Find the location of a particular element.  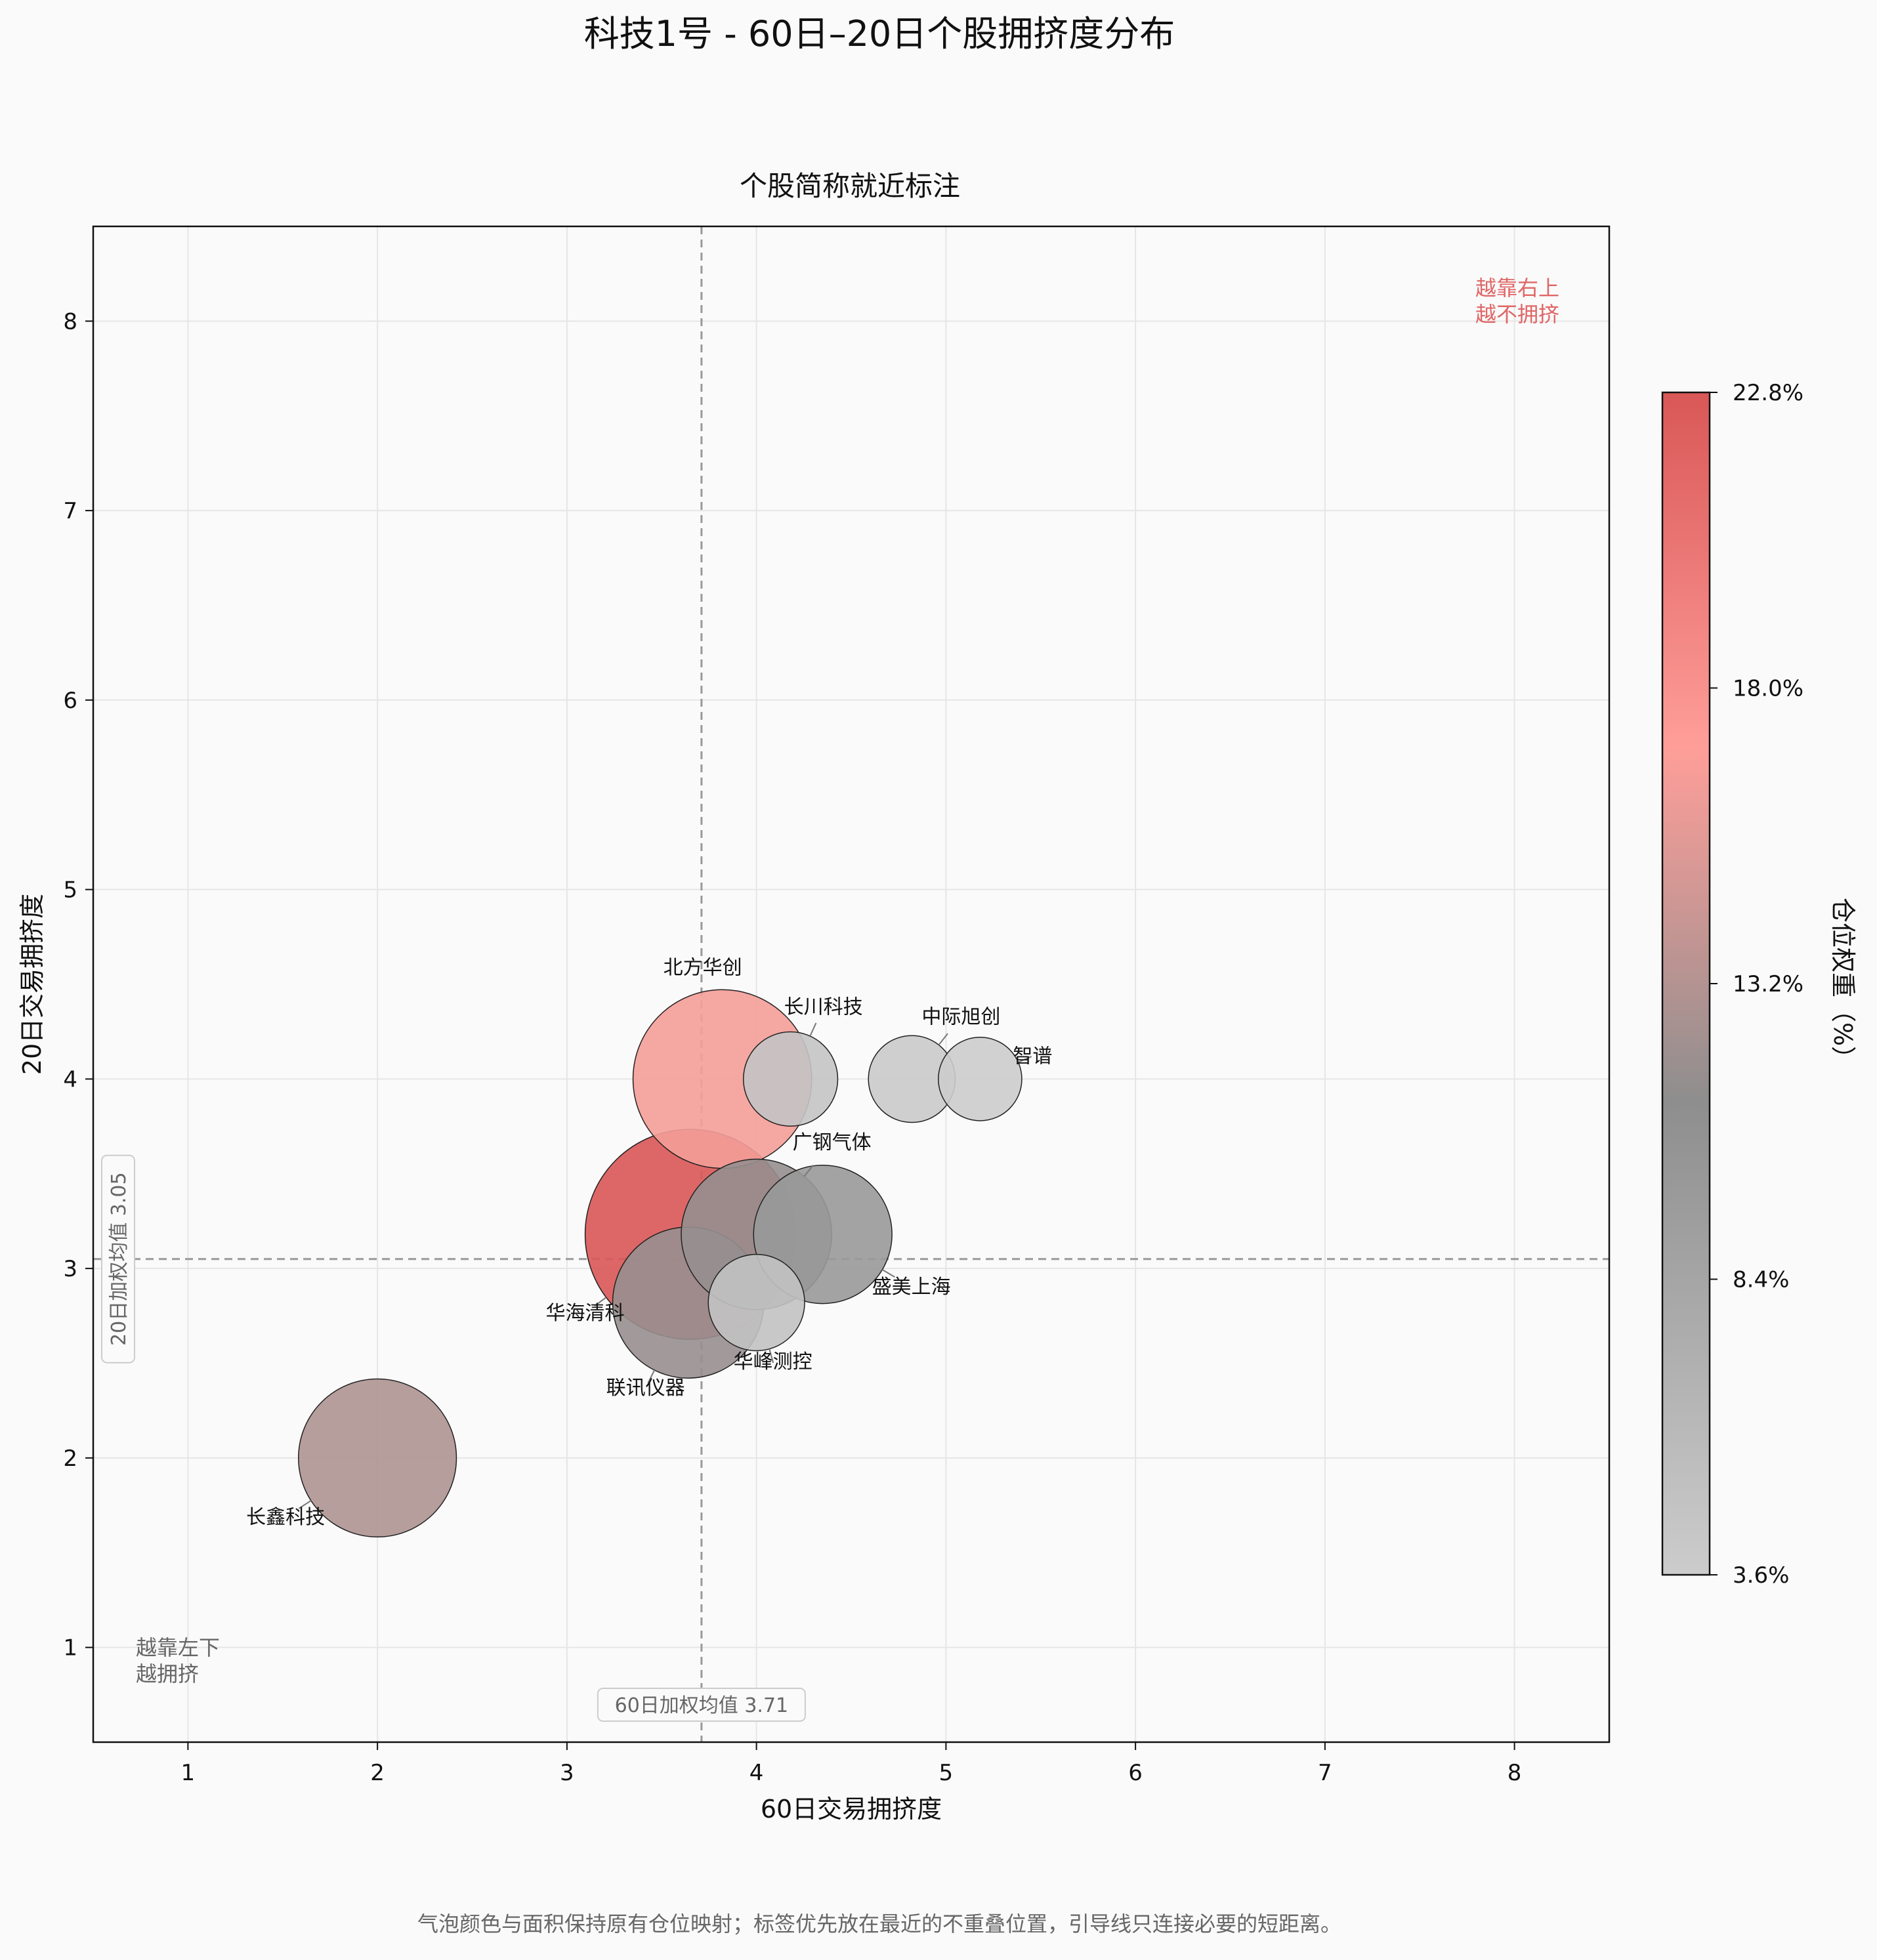

y-tick-label: 1 is located at coordinates (70, 1648).